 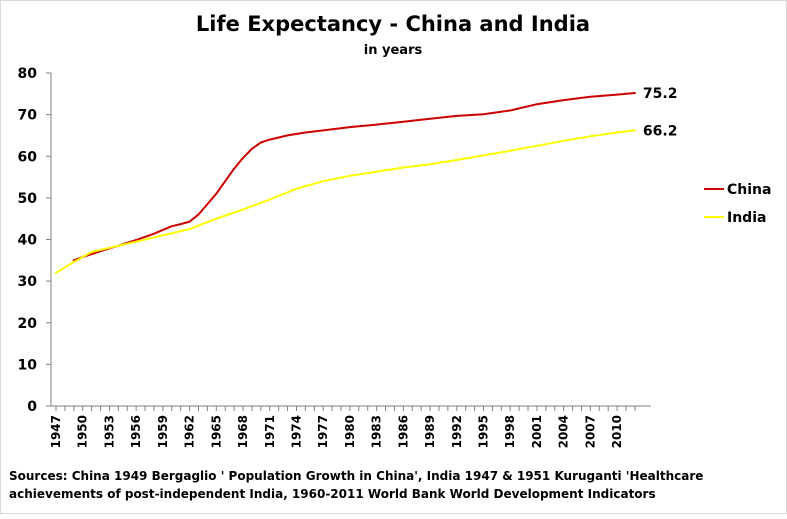 I want to click on x-tick-label: 1995, so click(x=484, y=431).